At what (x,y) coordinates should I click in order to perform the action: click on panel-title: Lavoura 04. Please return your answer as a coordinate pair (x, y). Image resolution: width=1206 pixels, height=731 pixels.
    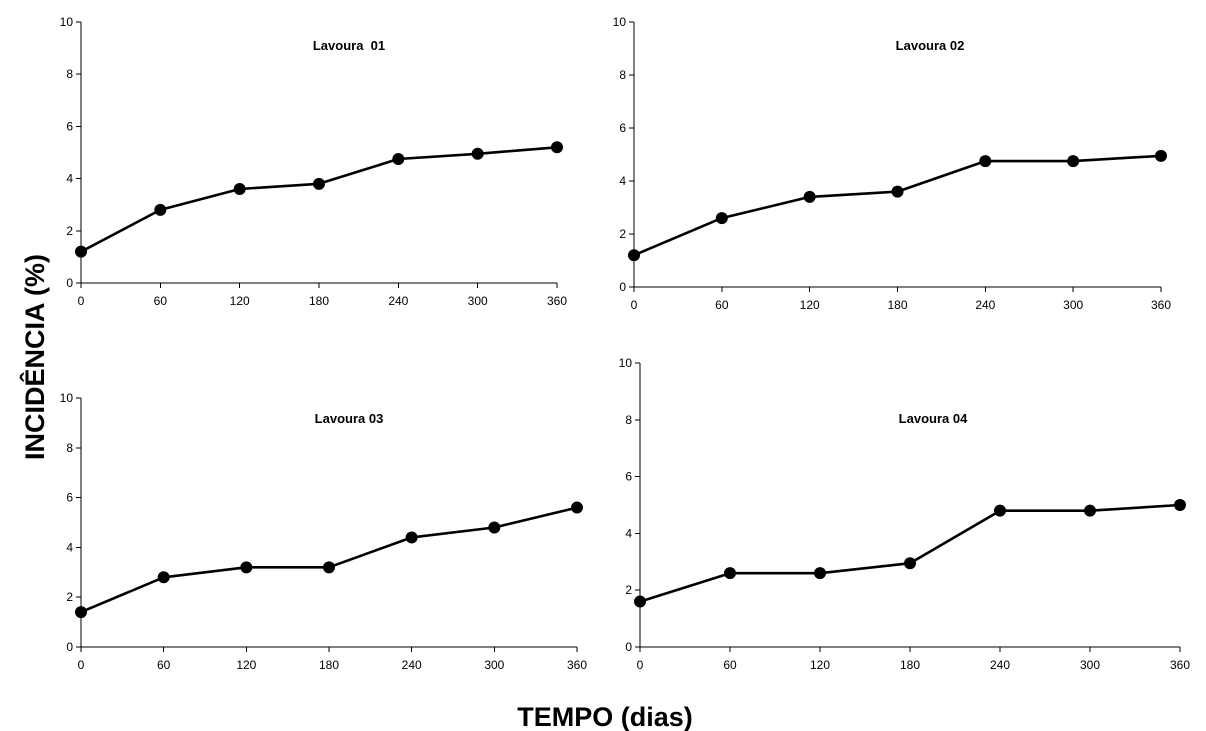
    Looking at the image, I should click on (933, 418).